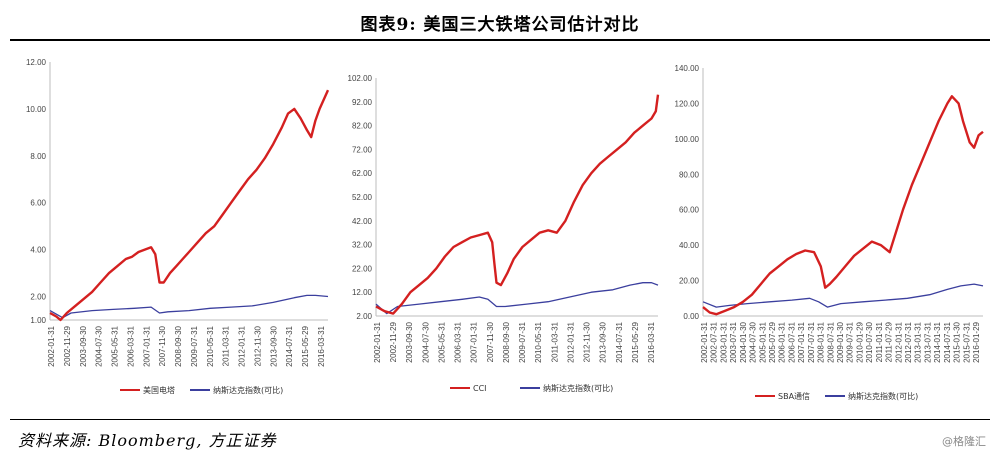  I want to click on bottom-rule, so click(500, 419).